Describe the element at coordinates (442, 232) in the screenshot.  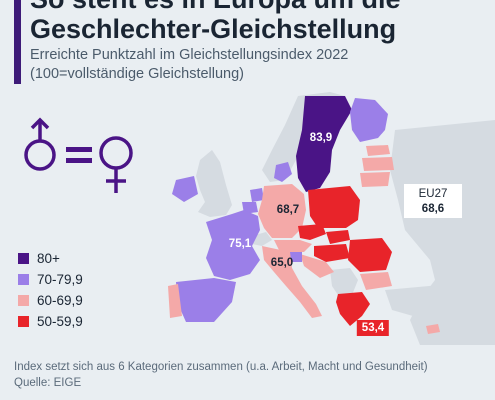
I see `map-east-land` at that location.